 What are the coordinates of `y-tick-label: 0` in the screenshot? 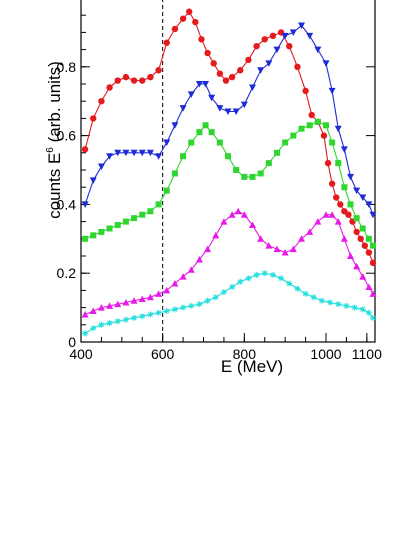 It's located at (72, 342).